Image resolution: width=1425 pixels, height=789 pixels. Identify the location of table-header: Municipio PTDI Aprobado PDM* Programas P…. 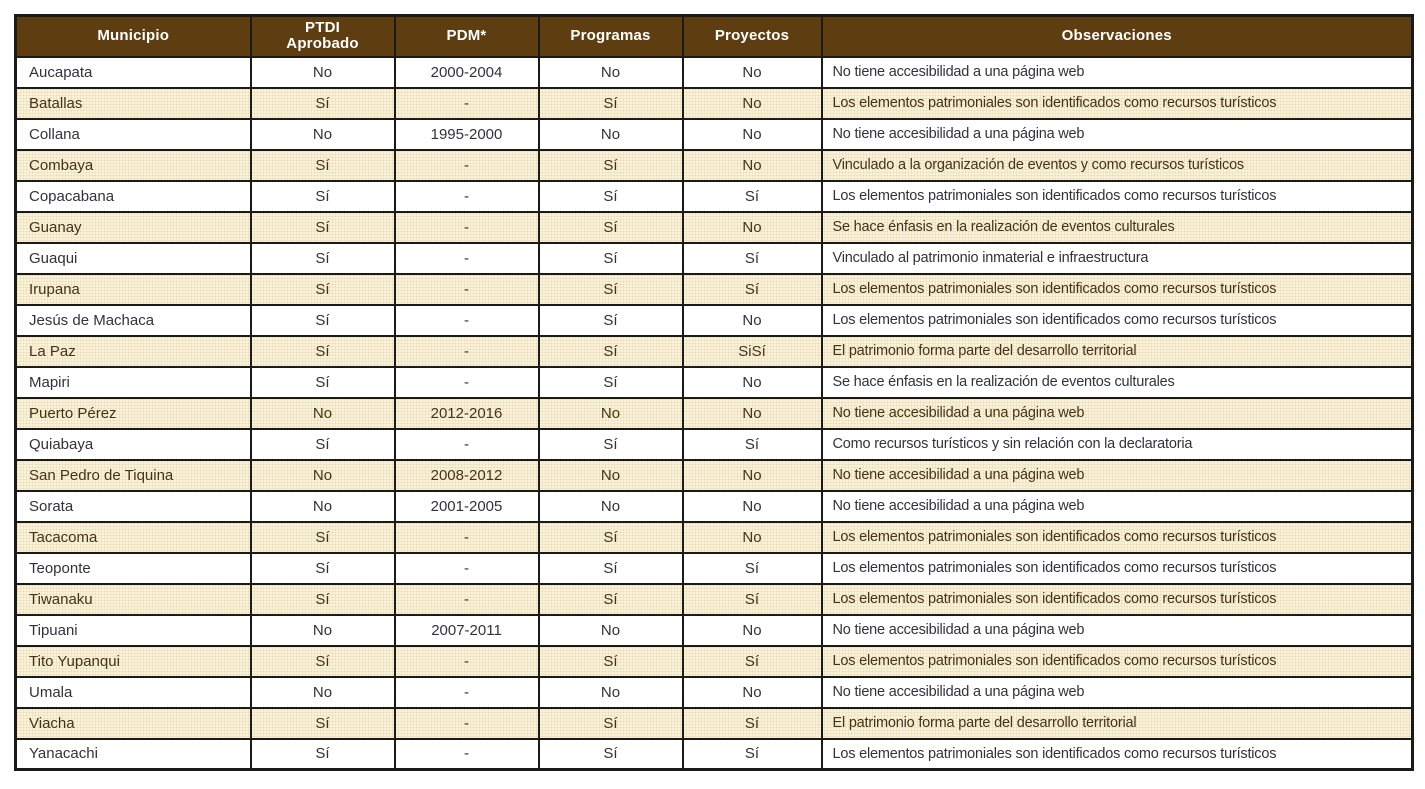
(714, 36).